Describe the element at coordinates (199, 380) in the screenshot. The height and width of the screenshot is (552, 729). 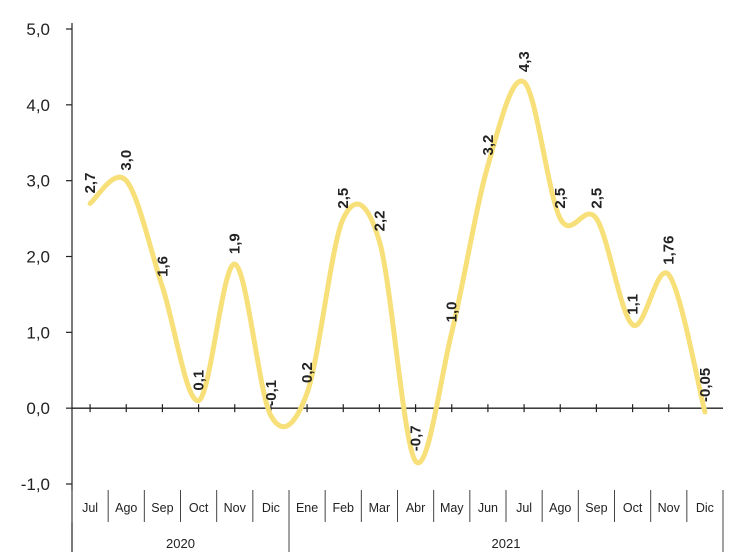
I see `data-label: 0,1` at that location.